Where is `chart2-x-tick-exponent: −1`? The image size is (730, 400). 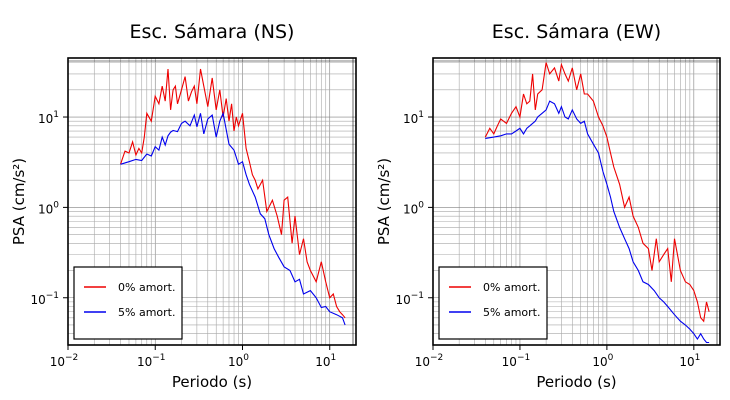
chart2-x-tick-exponent: −1 is located at coordinates (523, 358).